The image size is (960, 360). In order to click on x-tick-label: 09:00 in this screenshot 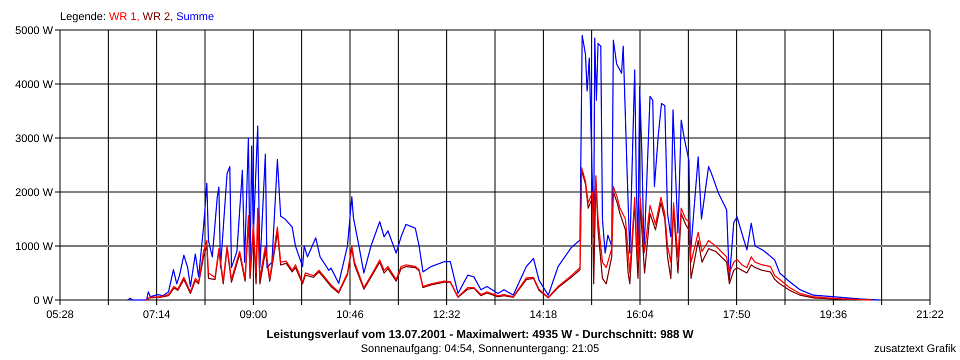, I will do `click(254, 315)`.